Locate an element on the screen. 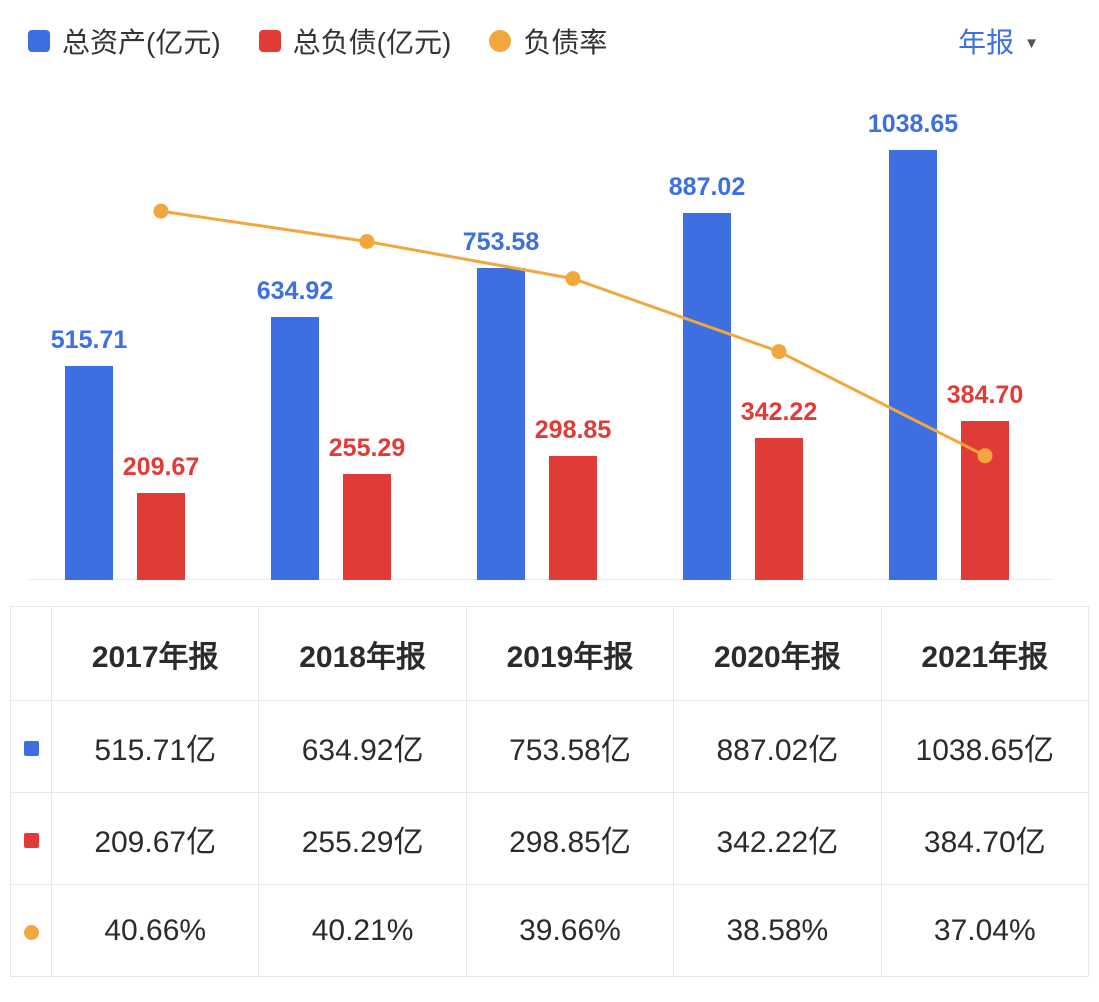 This screenshot has height=1002, width=1099. bar-value-label: 209.67 is located at coordinates (161, 467).